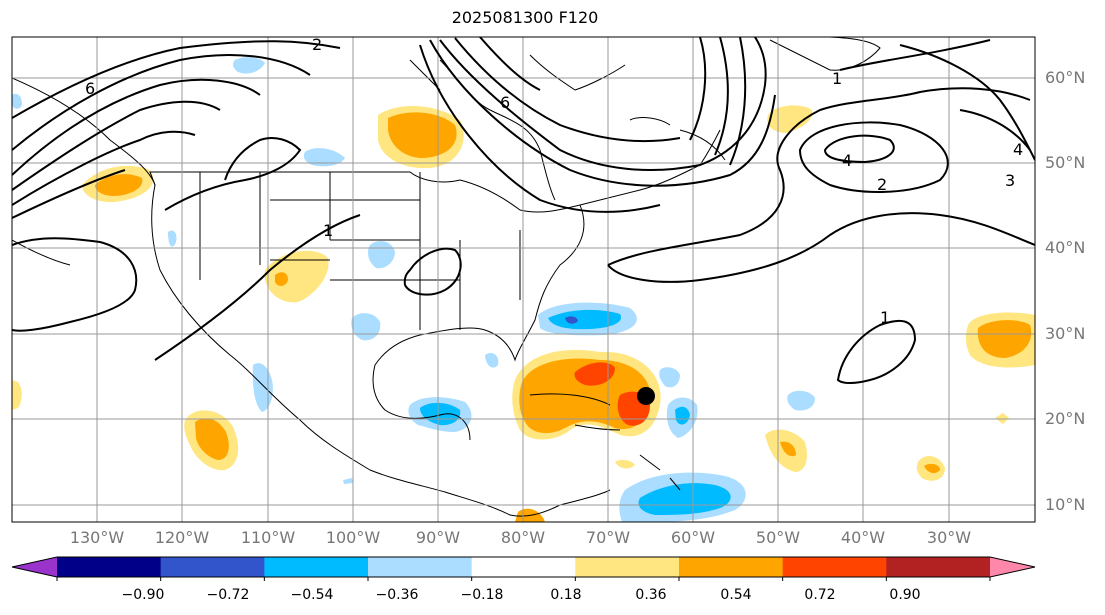  I want to click on colorbar-tick-label: −0.36, so click(397, 595).